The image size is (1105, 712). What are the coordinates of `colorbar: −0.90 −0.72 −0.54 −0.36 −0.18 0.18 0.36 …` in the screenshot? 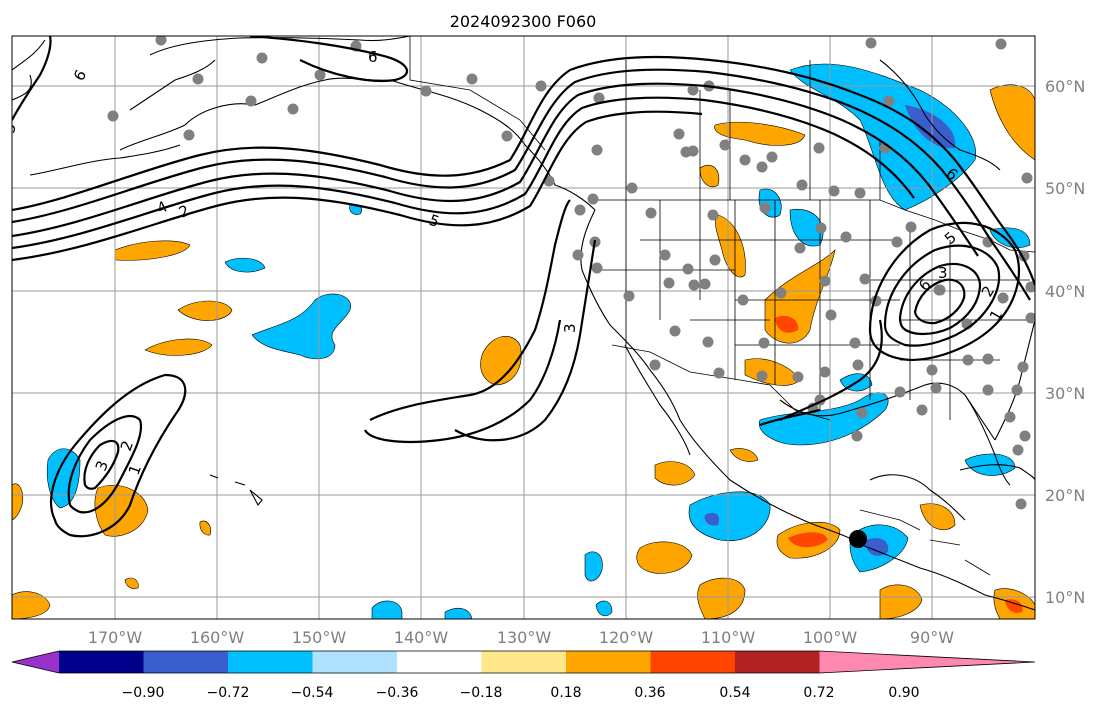 It's located at (523, 675).